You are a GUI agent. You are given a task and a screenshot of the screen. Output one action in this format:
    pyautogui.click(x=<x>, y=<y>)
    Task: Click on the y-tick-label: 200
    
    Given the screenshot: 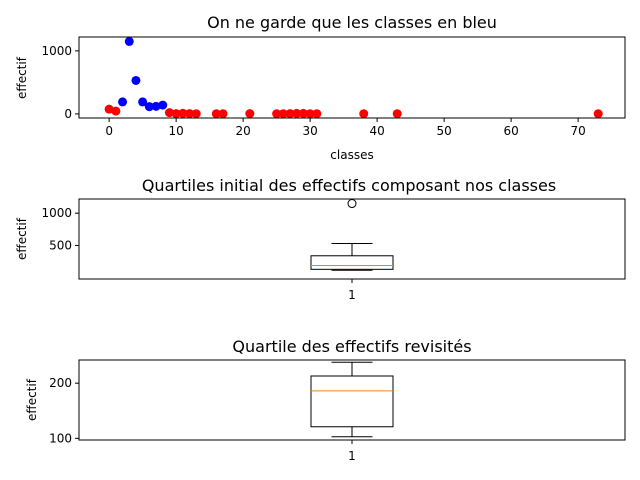 What is the action you would take?
    pyautogui.click(x=60, y=383)
    